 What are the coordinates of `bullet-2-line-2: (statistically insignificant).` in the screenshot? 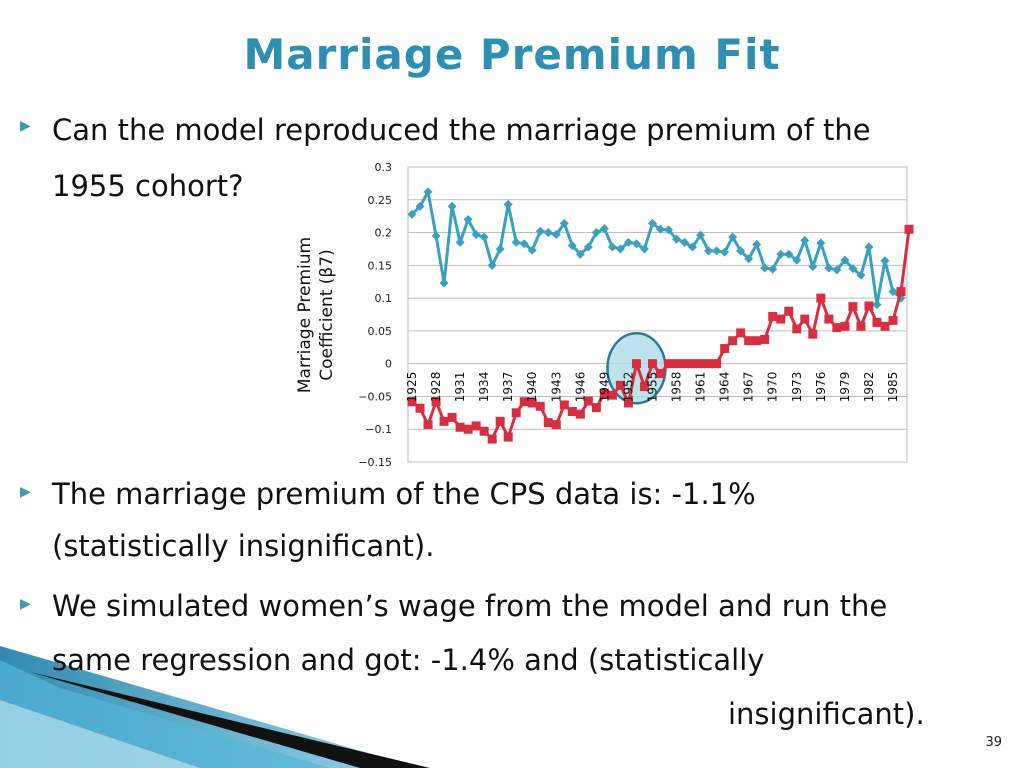 It's located at (243, 546).